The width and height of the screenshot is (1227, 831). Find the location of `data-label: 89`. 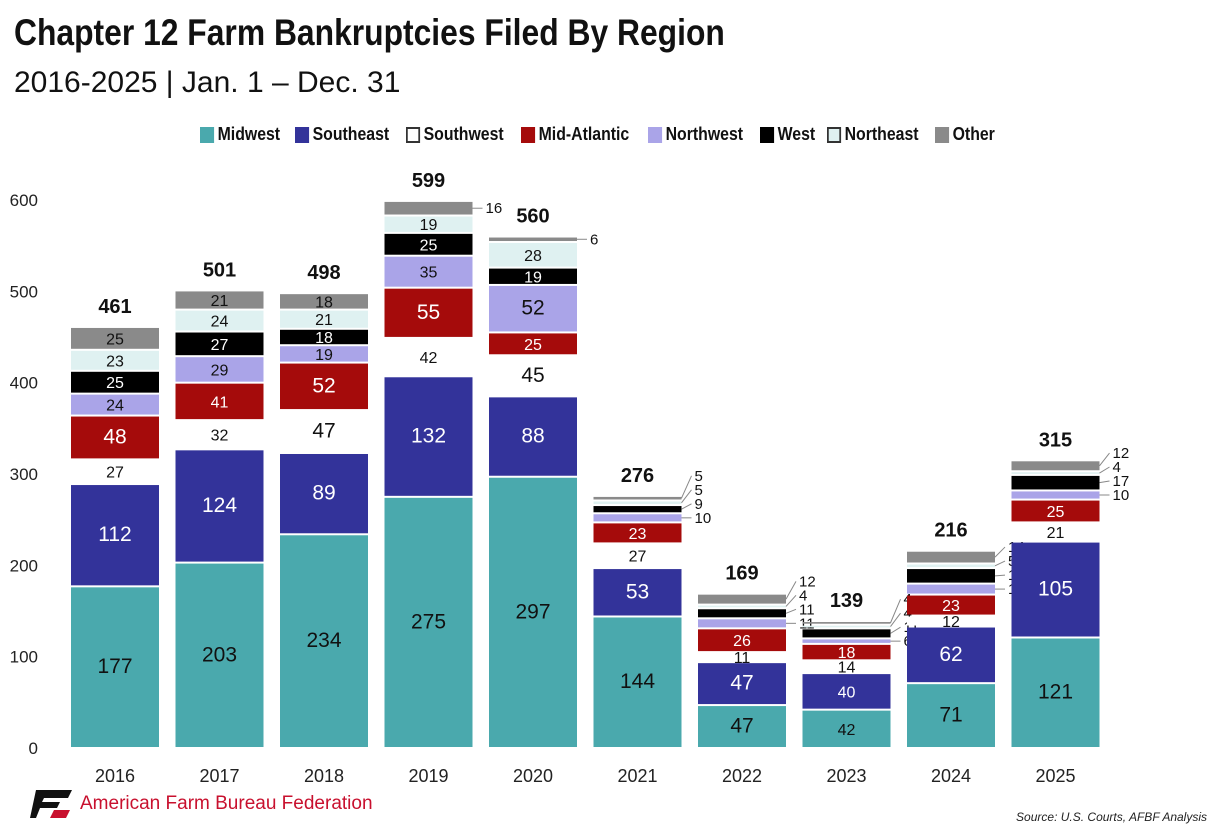

data-label: 89 is located at coordinates (323, 493).